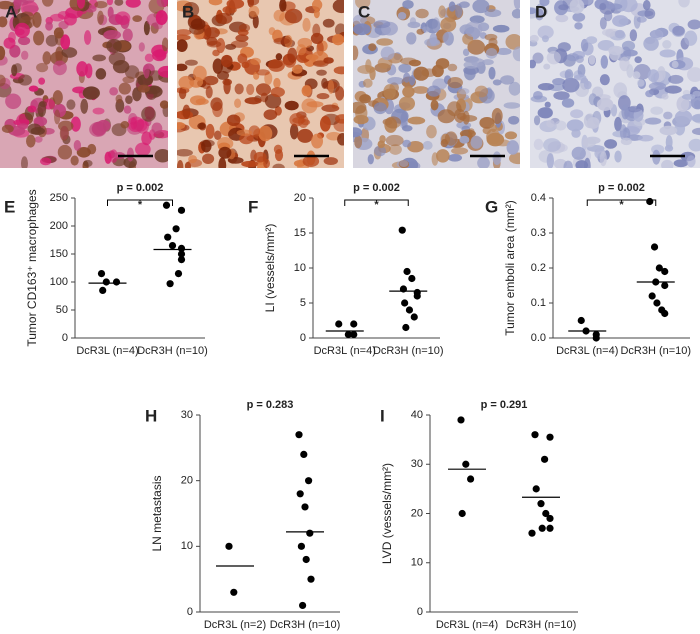  What do you see at coordinates (188, 11) in the screenshot?
I see `panel-letter: B` at bounding box center [188, 11].